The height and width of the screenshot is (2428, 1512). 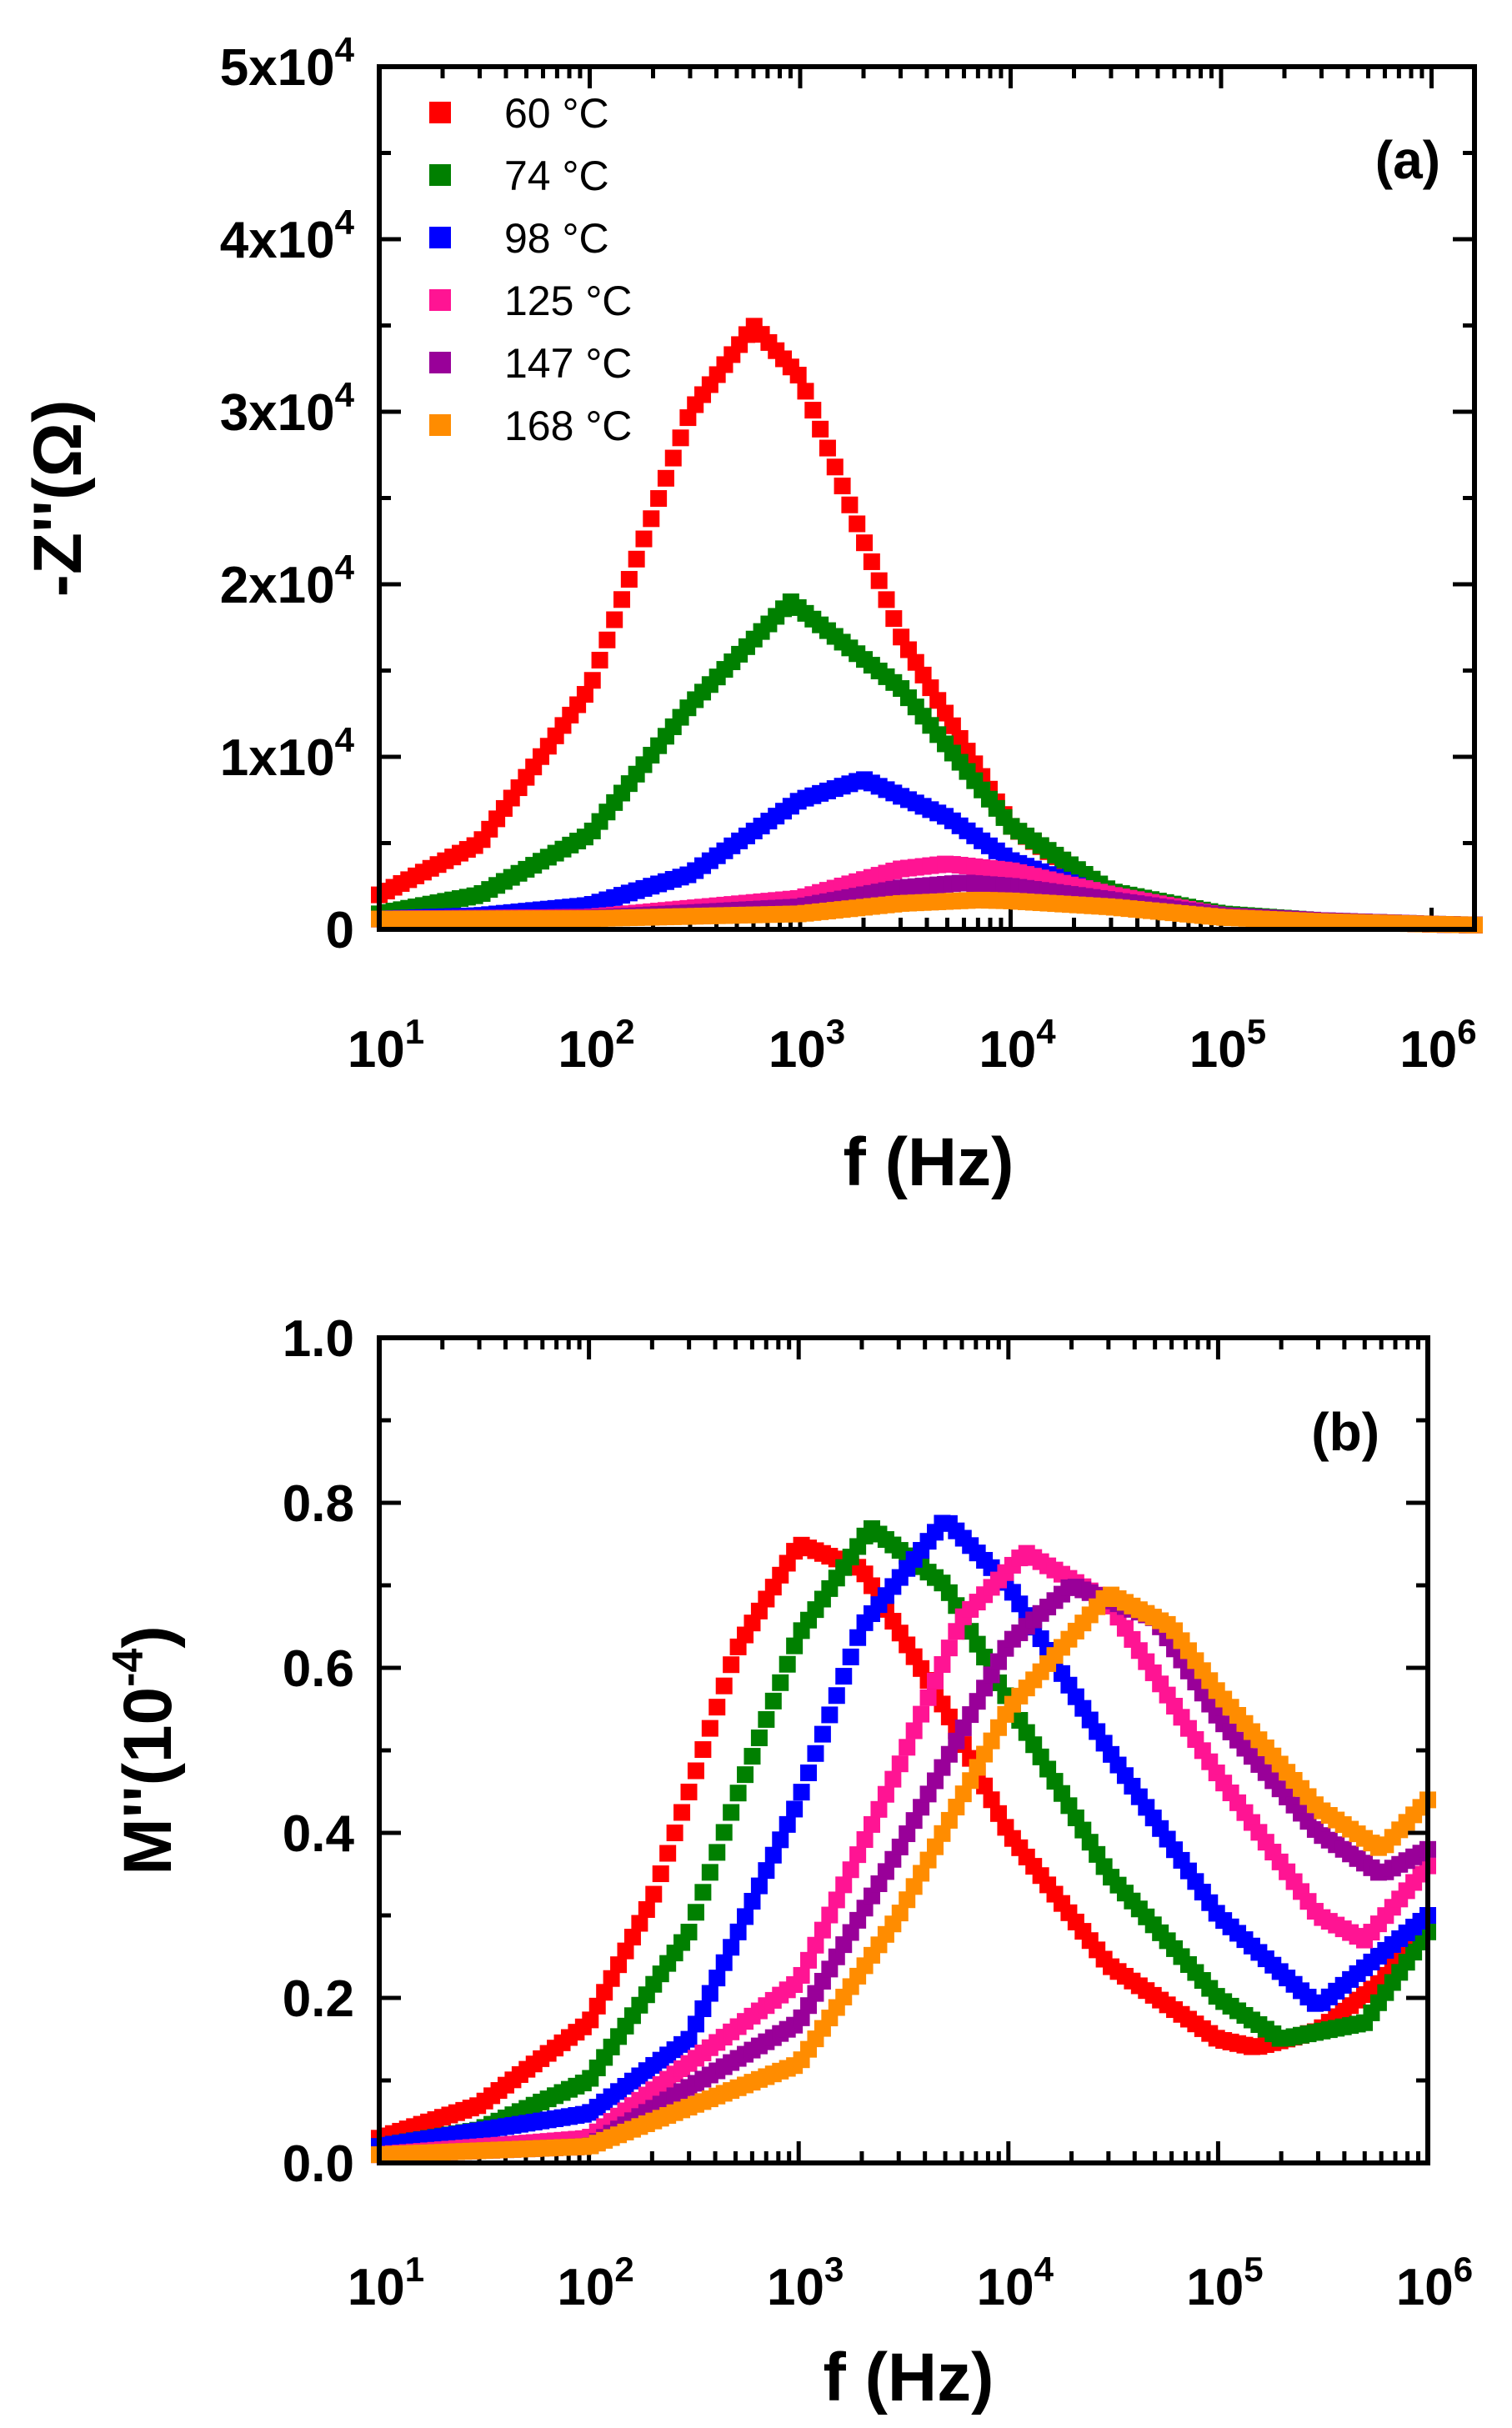 What do you see at coordinates (277, 413) in the screenshot?
I see `a-y-tick-mantissa: 3x10` at bounding box center [277, 413].